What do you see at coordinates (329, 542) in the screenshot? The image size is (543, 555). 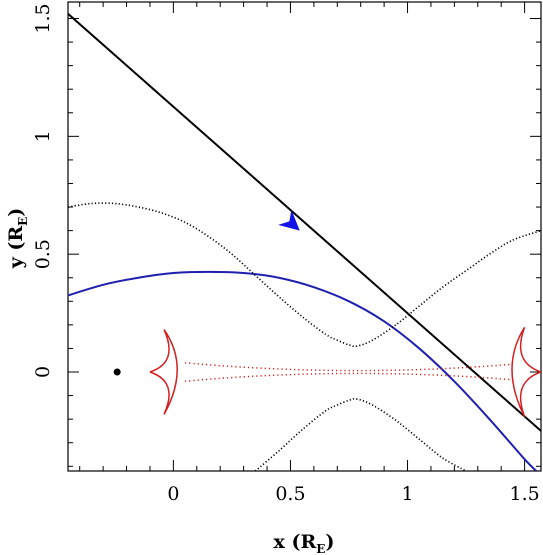 I see `x-axis-label-close: )` at bounding box center [329, 542].